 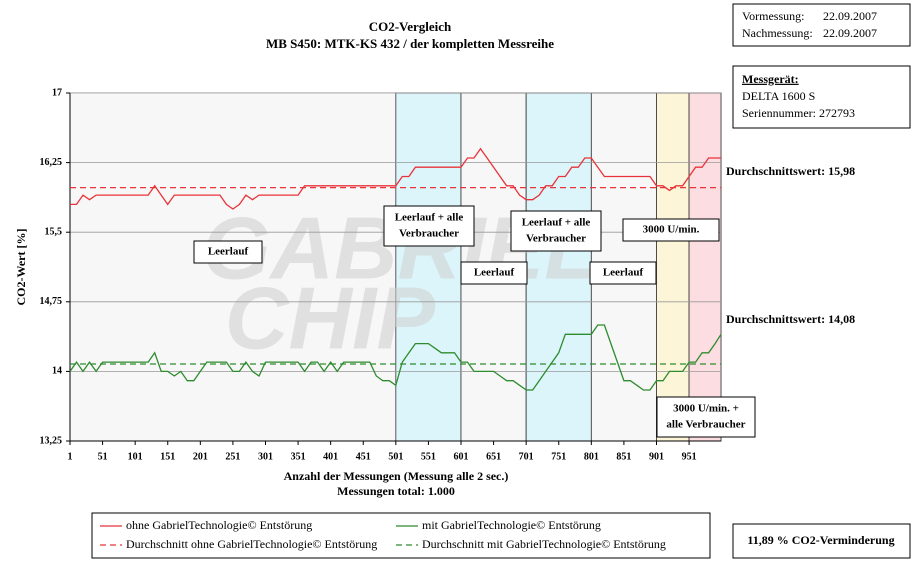 I want to click on y-tick-label: 17, so click(x=57, y=92).